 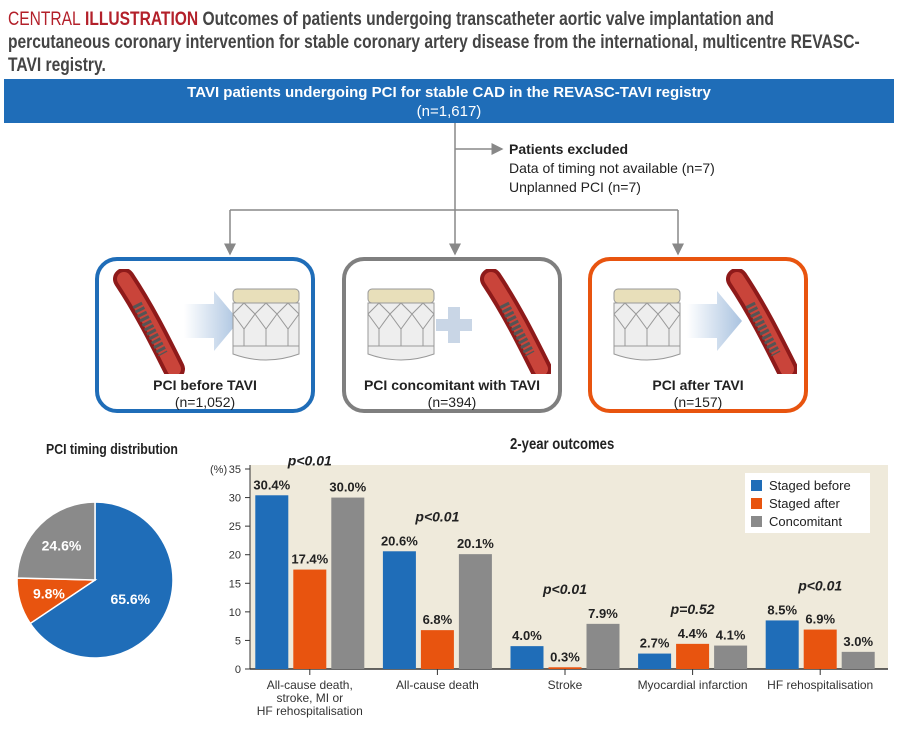 I want to click on x-tick-label: Myocardial infarction, so click(x=693, y=685).